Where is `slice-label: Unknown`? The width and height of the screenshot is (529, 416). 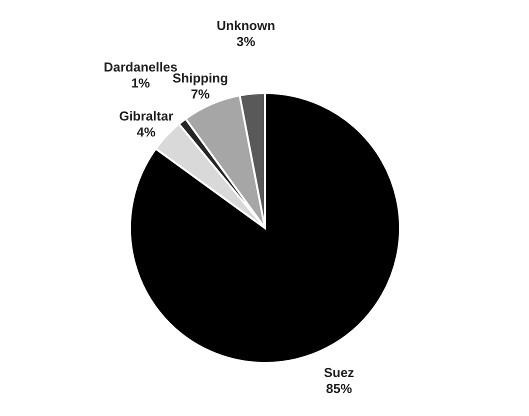
slice-label: Unknown is located at coordinates (246, 25).